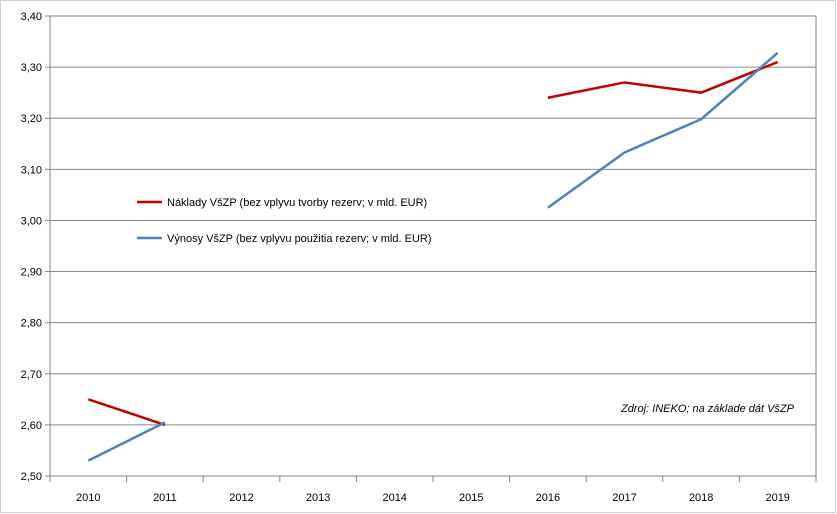 The height and width of the screenshot is (514, 837). What do you see at coordinates (433, 498) in the screenshot?
I see `x-axis-tick-labels: 2010 2011 2012 2013 2014 2015 2016 2017 2018 2019` at bounding box center [433, 498].